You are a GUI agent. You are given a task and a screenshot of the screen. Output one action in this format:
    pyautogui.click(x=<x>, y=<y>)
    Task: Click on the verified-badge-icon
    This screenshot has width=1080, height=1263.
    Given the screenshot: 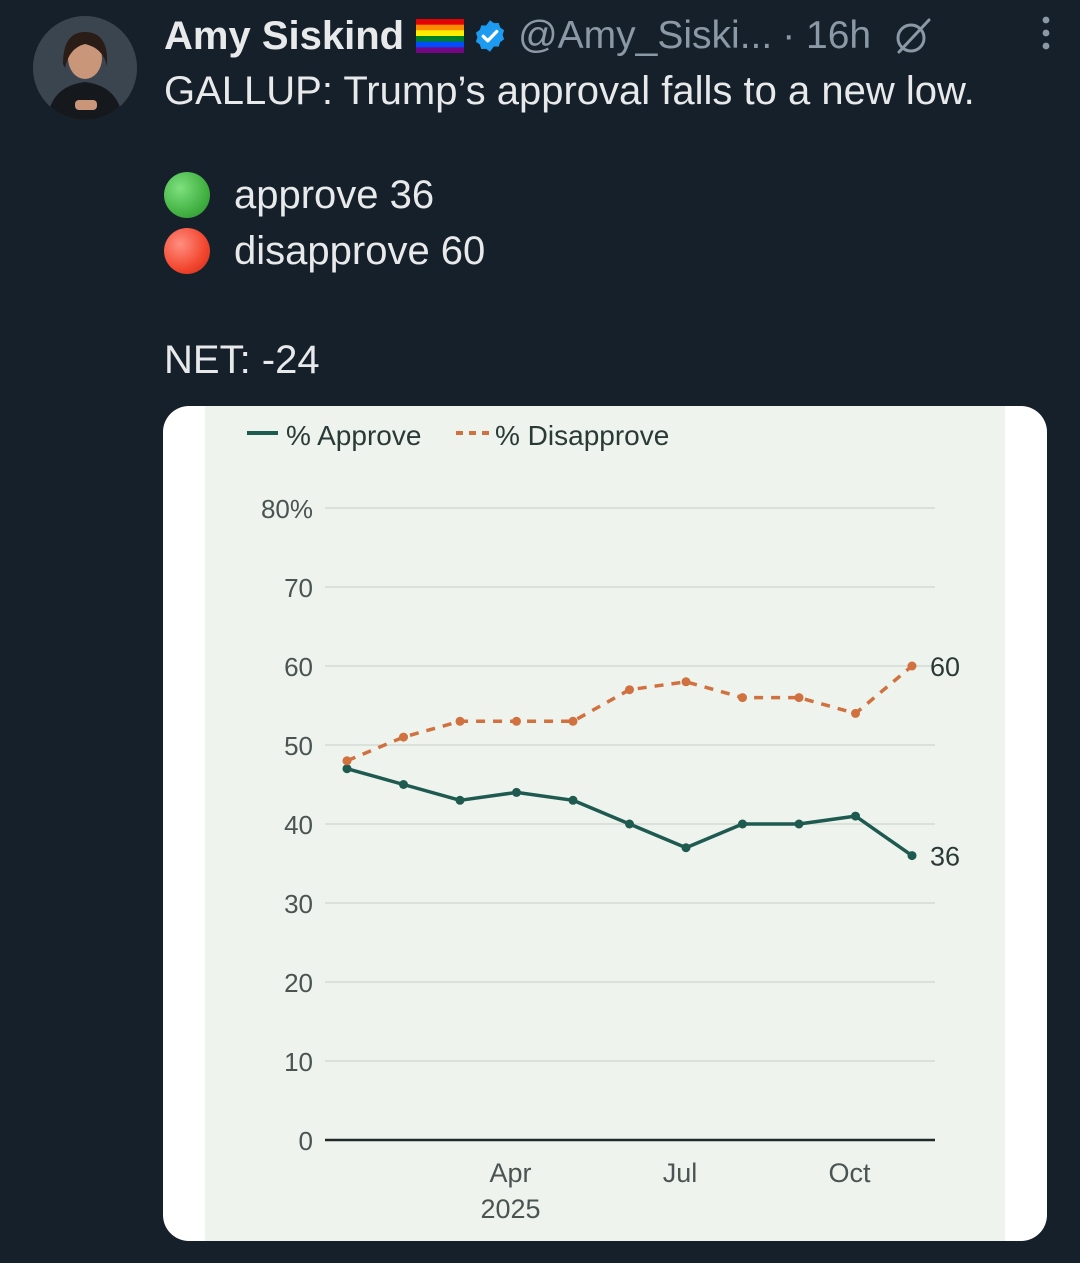 What is the action you would take?
    pyautogui.click(x=490, y=36)
    